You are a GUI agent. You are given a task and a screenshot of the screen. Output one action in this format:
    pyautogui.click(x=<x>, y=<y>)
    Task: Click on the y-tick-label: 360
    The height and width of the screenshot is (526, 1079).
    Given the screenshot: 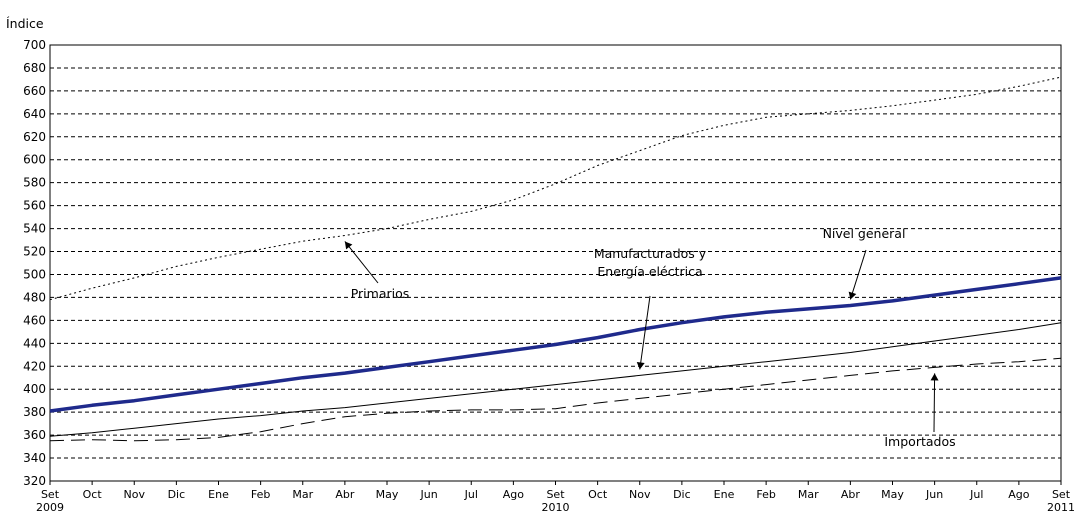 What is the action you would take?
    pyautogui.click(x=34, y=435)
    